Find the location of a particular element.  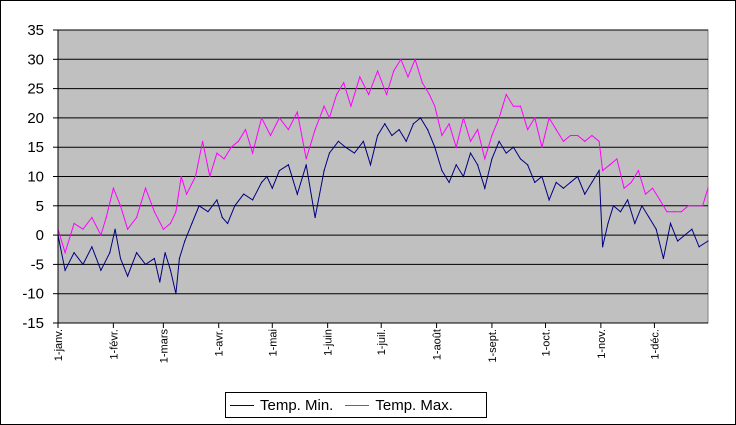

x-tick-label: 1-sept. is located at coordinates (493, 346).